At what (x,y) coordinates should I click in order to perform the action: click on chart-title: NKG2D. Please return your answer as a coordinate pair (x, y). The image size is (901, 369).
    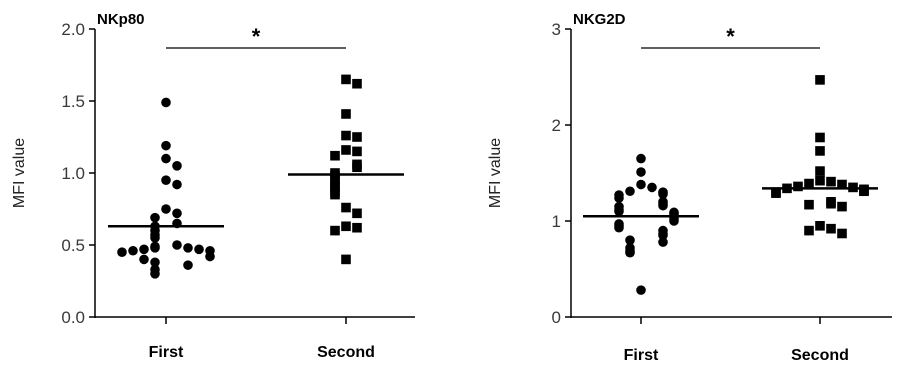
    Looking at the image, I should click on (599, 19).